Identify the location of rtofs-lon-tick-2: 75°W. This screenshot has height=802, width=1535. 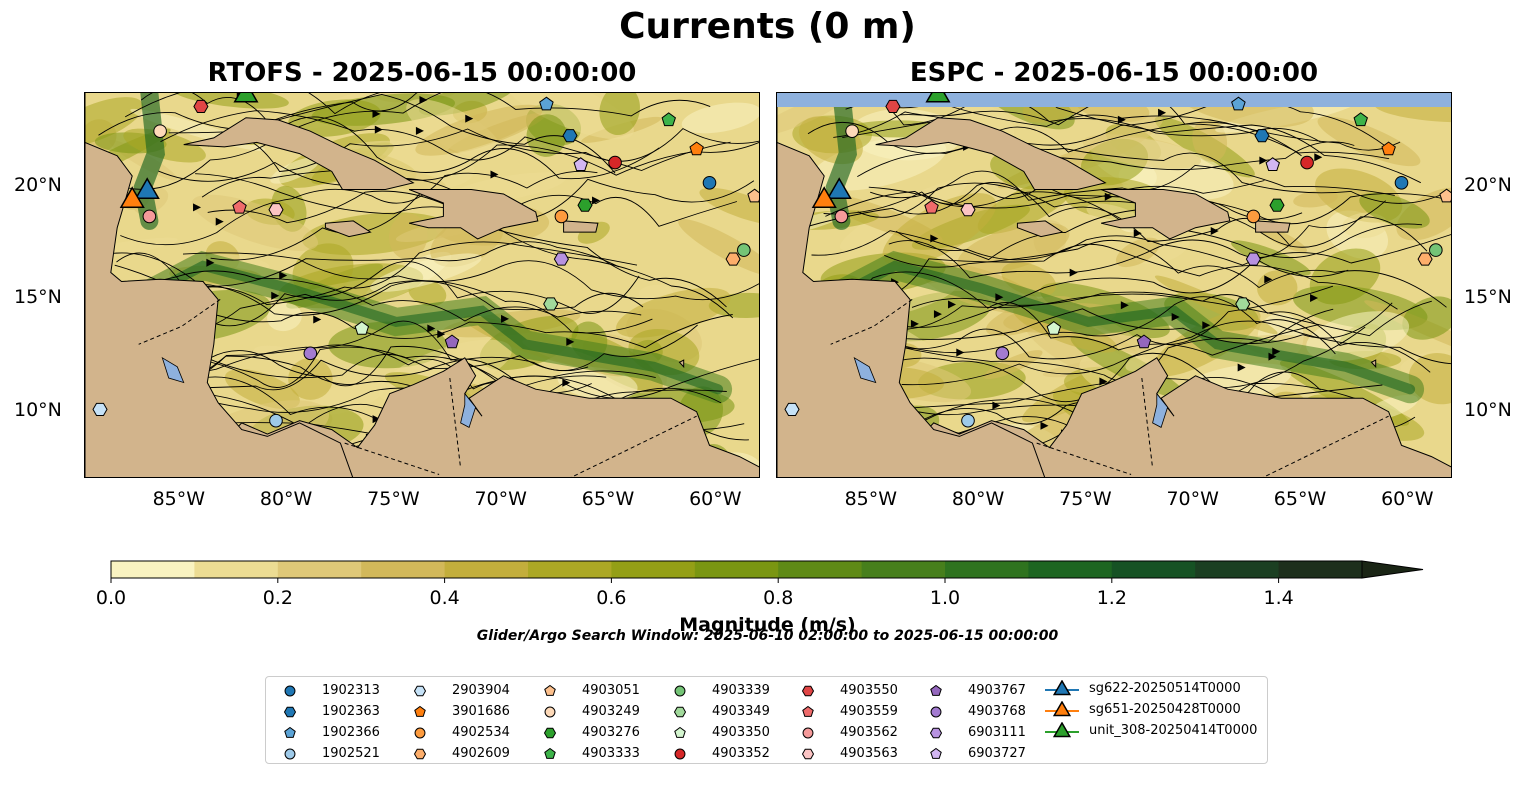
(393, 499).